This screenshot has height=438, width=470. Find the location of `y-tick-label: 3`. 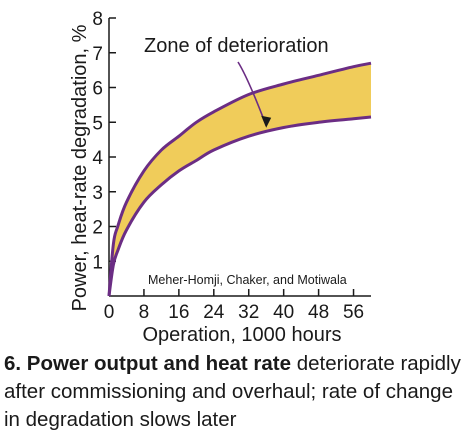

y-tick-label: 3 is located at coordinates (97, 193).